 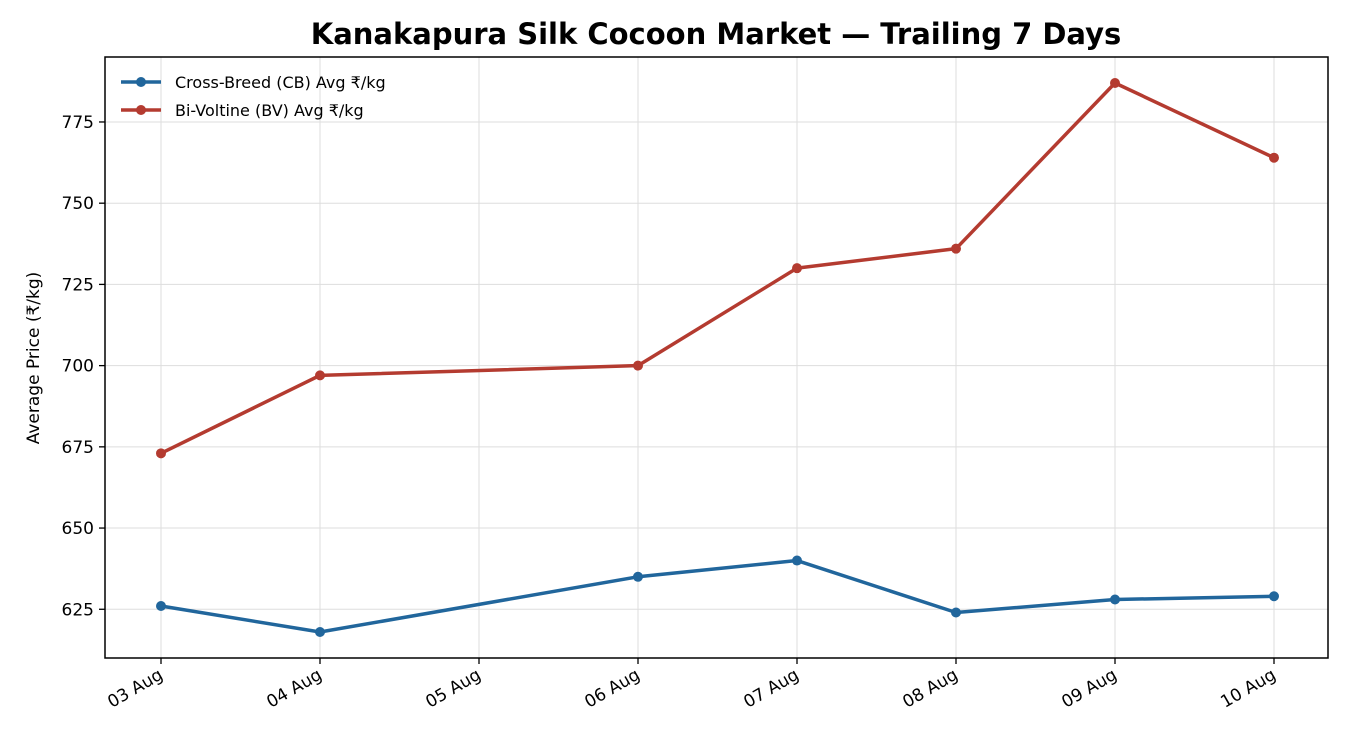 I want to click on y-tick-label: 700, so click(x=78, y=367).